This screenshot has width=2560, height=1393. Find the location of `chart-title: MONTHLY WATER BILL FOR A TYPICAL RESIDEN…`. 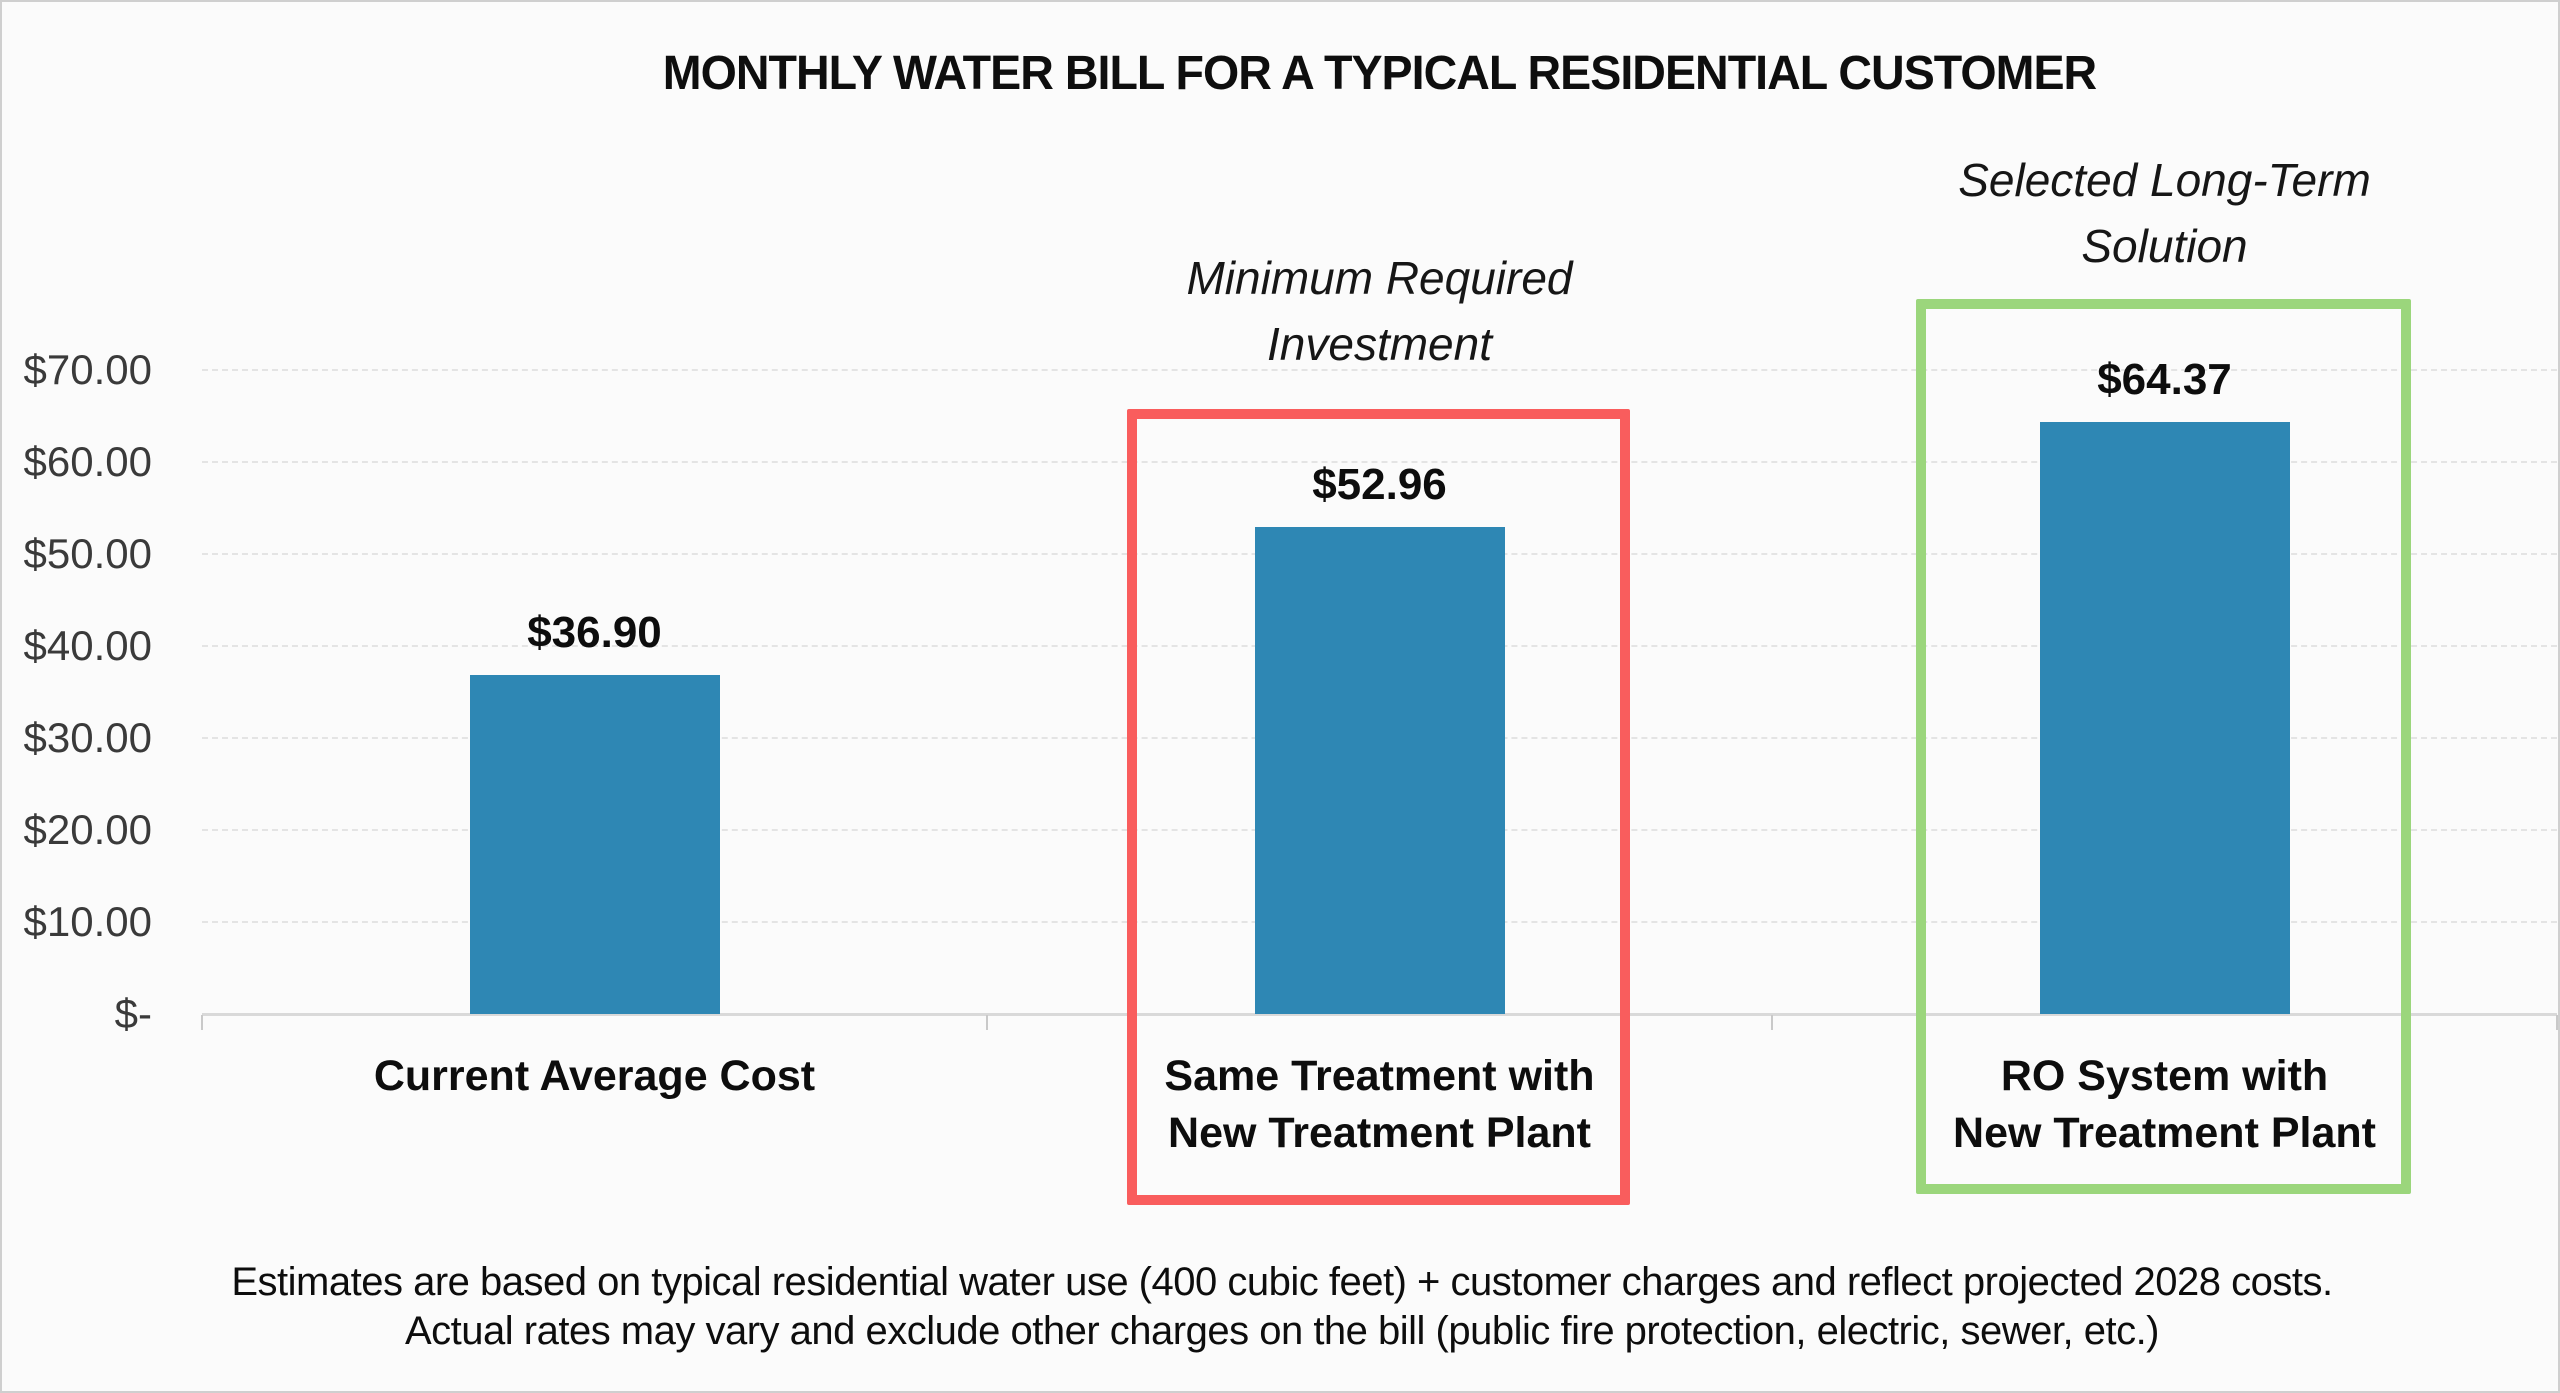

chart-title: MONTHLY WATER BILL FOR A TYPICAL RESIDEN… is located at coordinates (1379, 73).